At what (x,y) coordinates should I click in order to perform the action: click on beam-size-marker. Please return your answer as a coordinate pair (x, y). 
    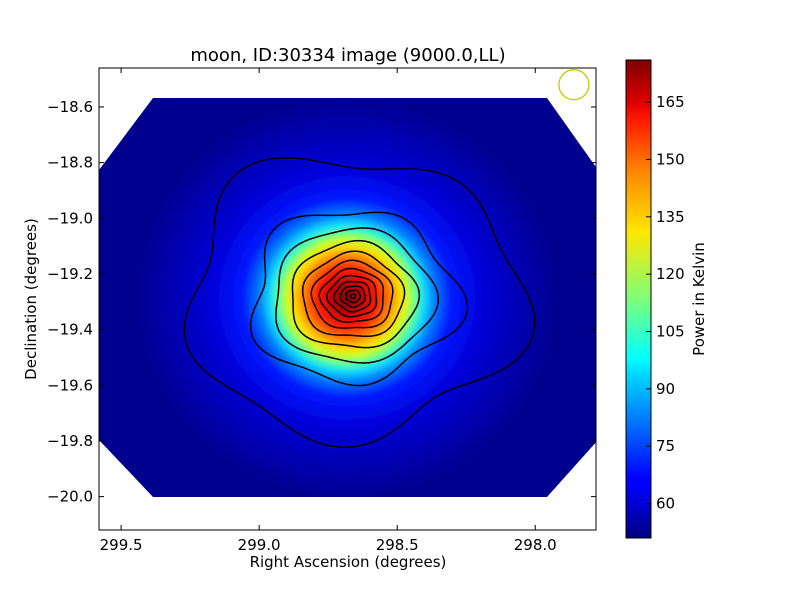
    Looking at the image, I should click on (574, 85).